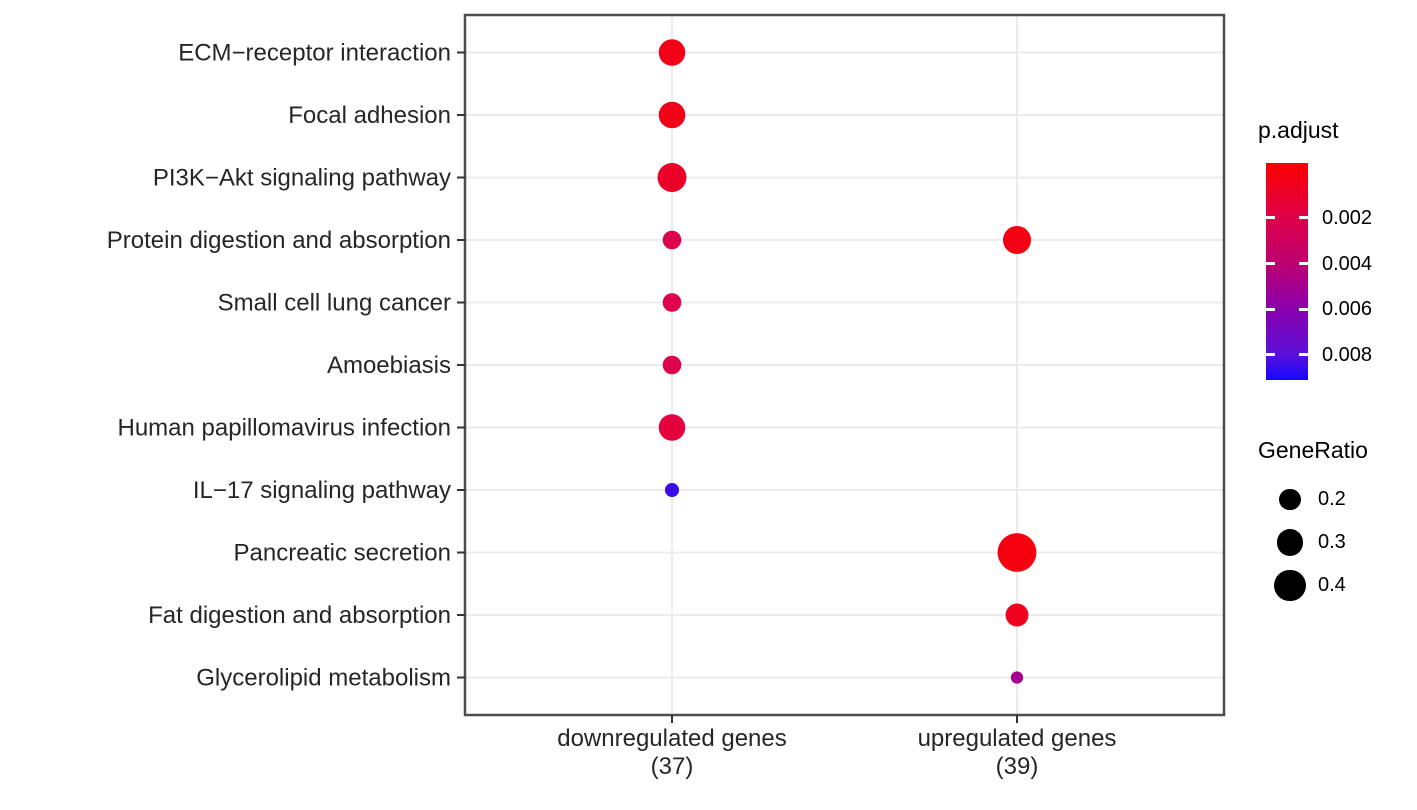 This screenshot has height=810, width=1417. I want to click on y-tick-label: Pancreatic secretion, so click(342, 553).